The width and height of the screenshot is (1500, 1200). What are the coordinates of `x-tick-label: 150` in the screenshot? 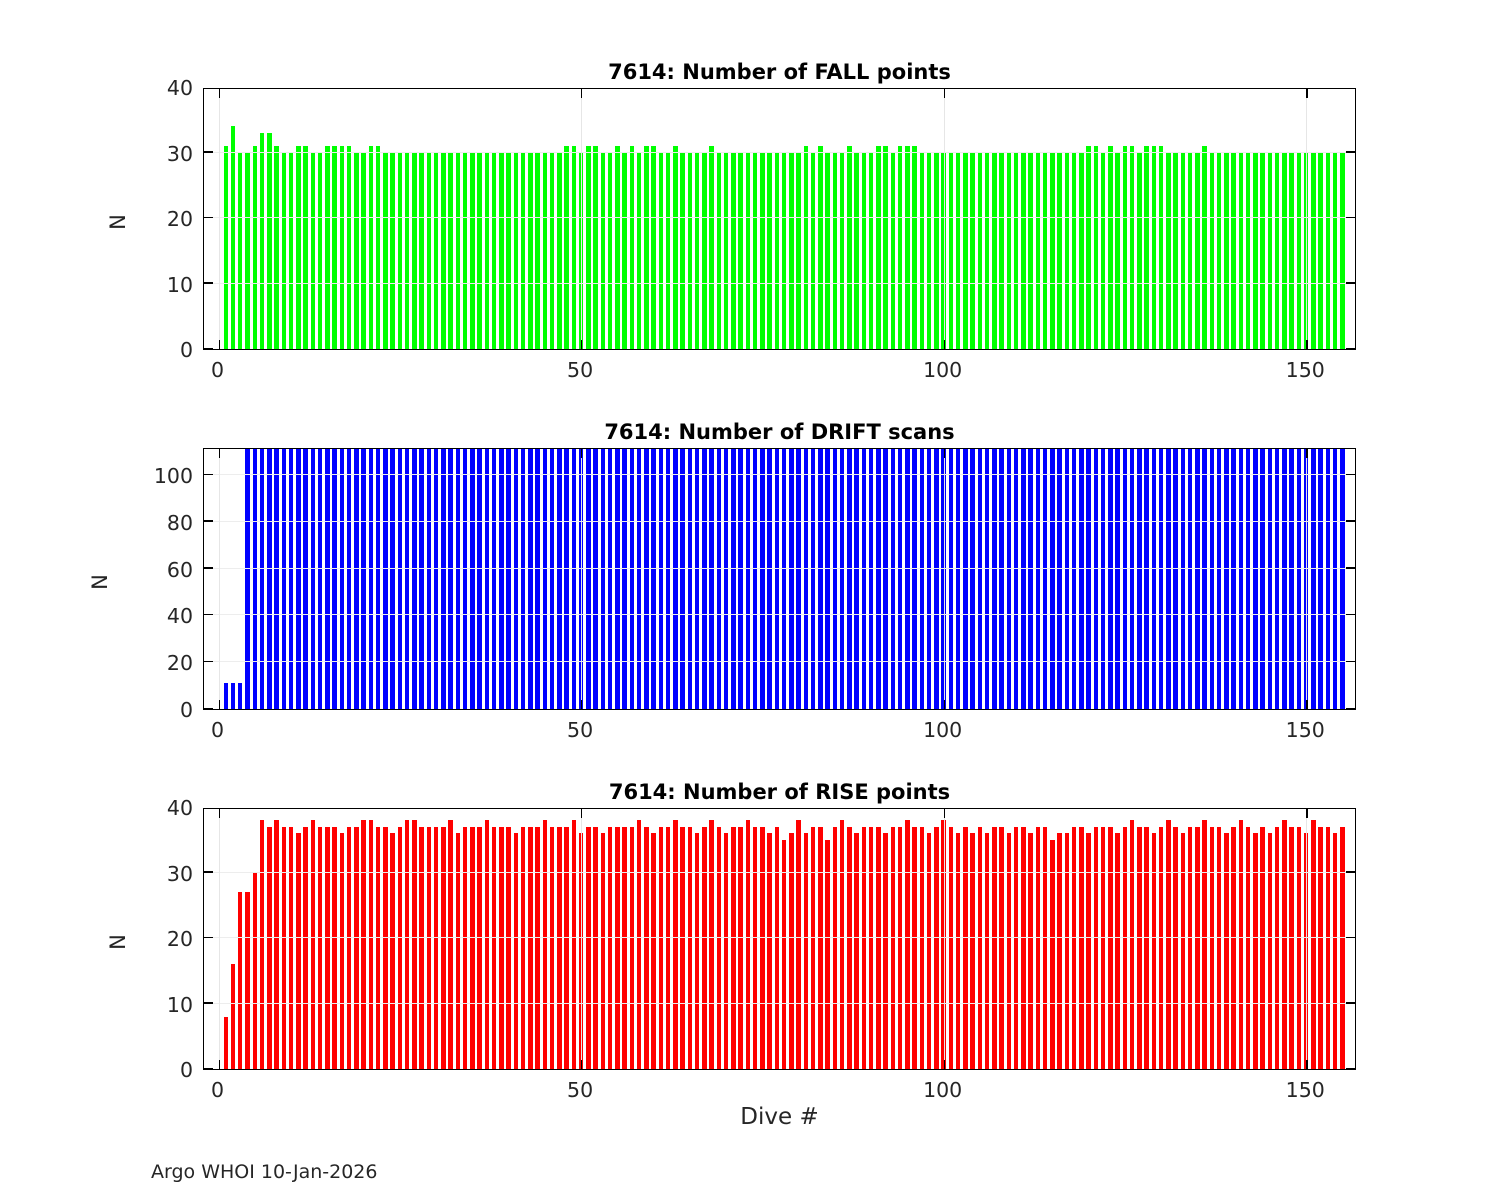 It's located at (1305, 730).